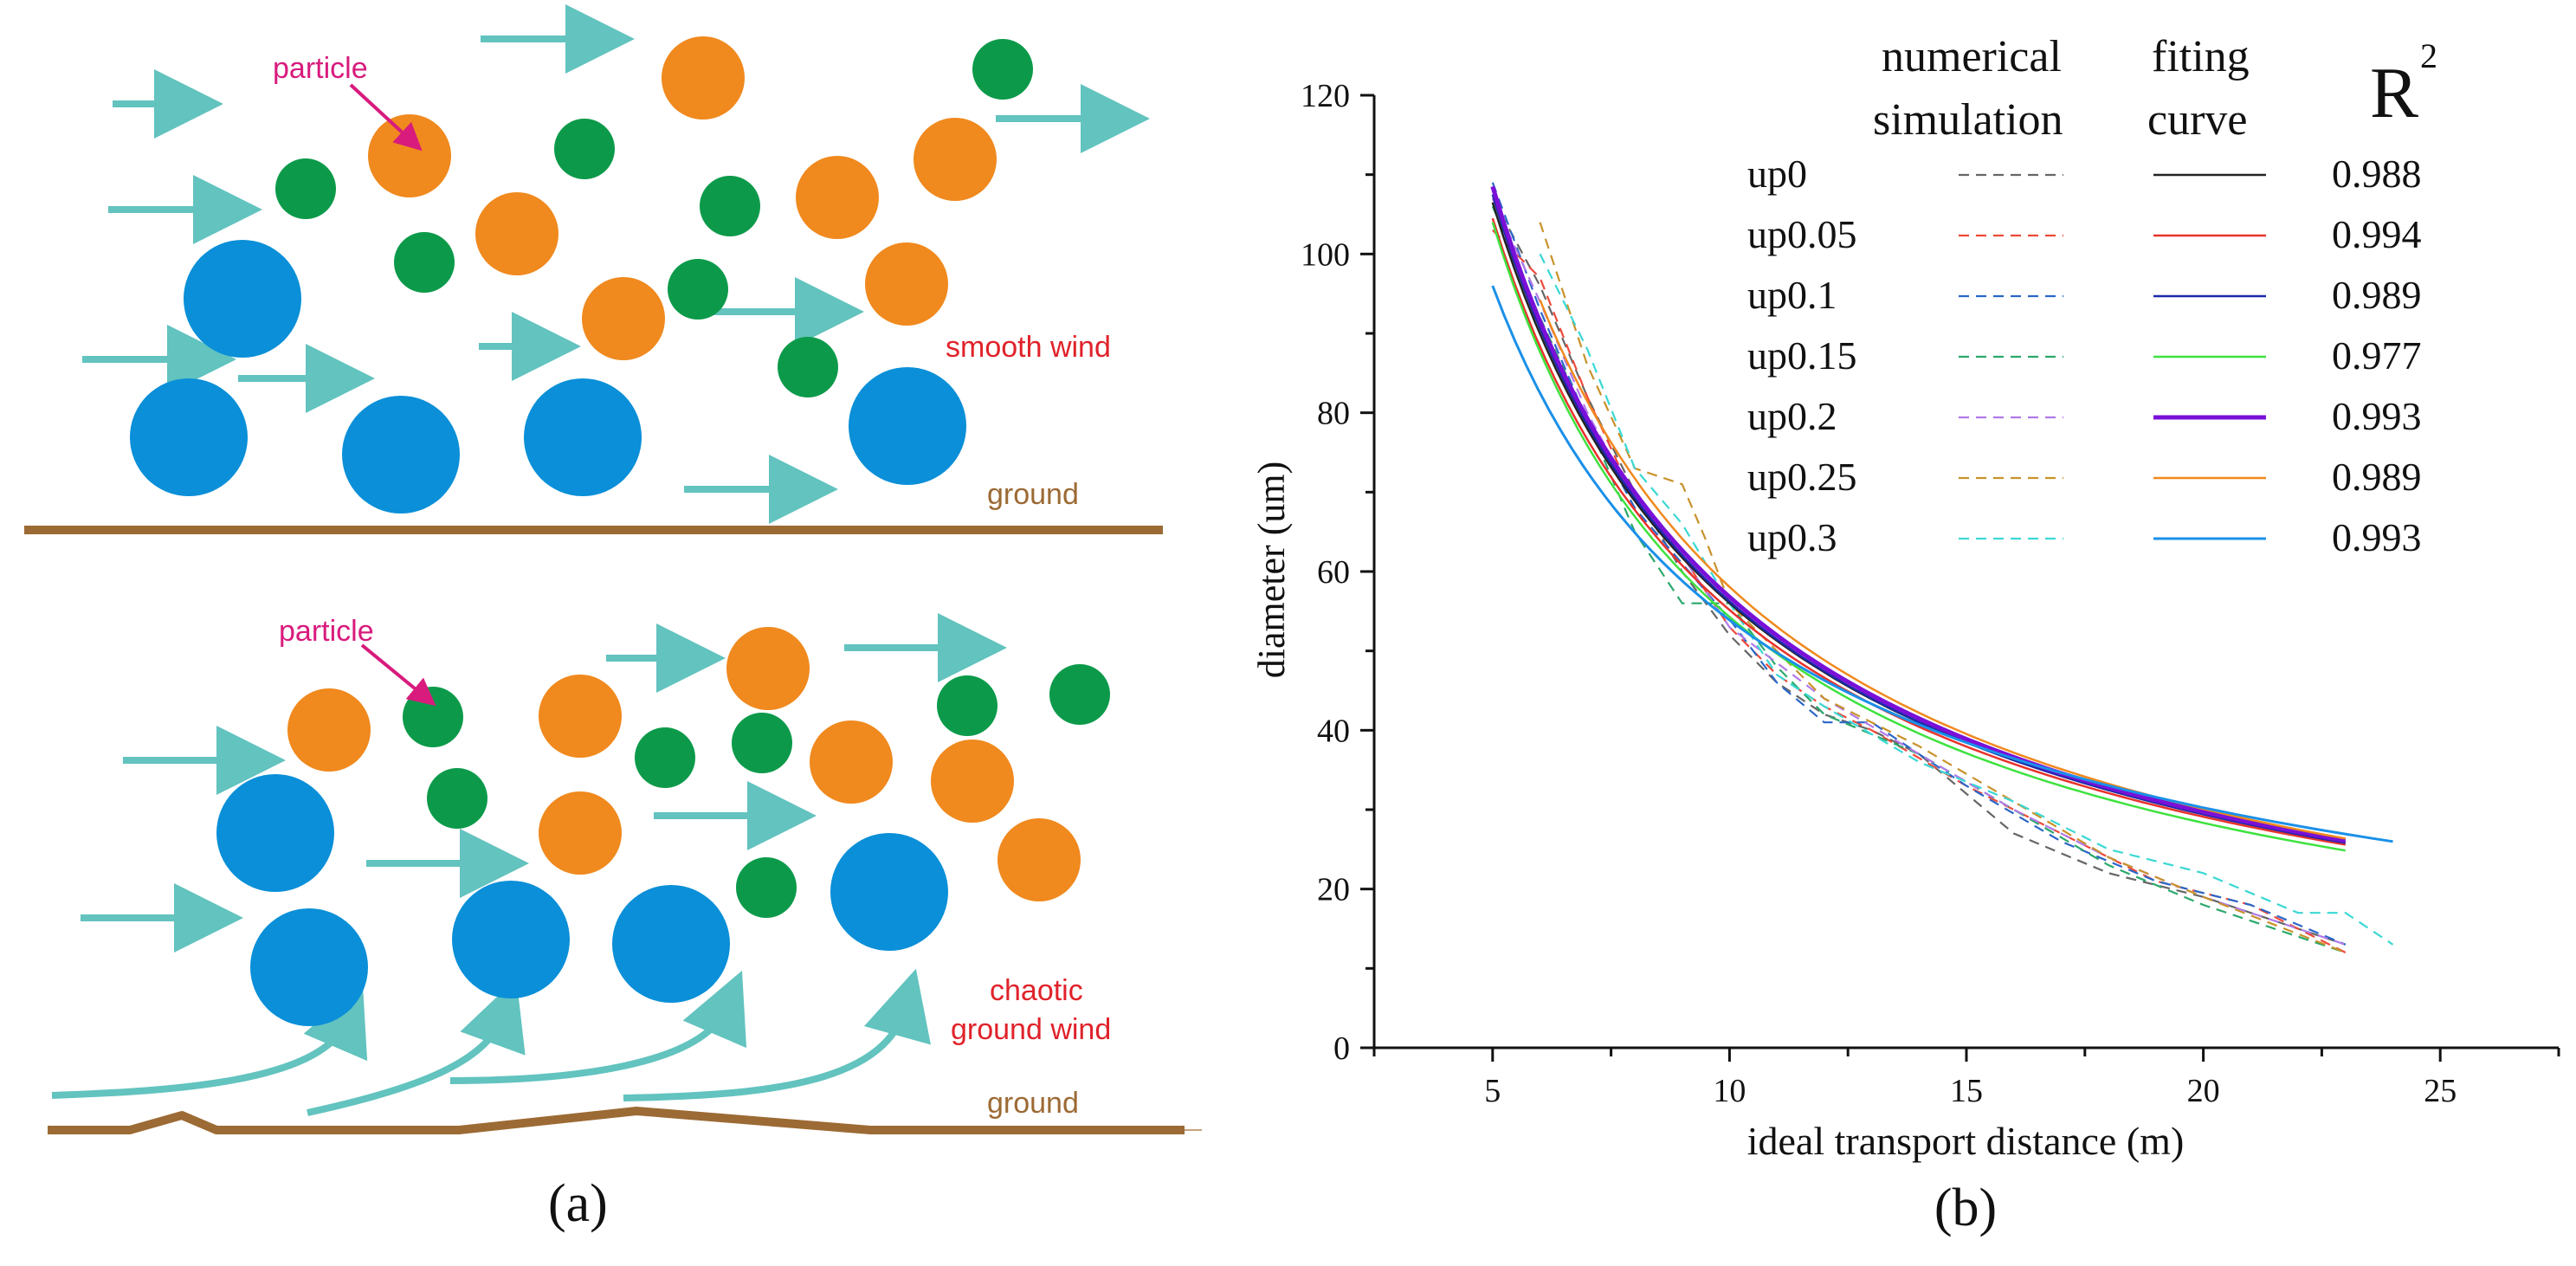  Describe the element at coordinates (1966, 1141) in the screenshot. I see `x-axis-label: ideal transport distance (m)` at that location.